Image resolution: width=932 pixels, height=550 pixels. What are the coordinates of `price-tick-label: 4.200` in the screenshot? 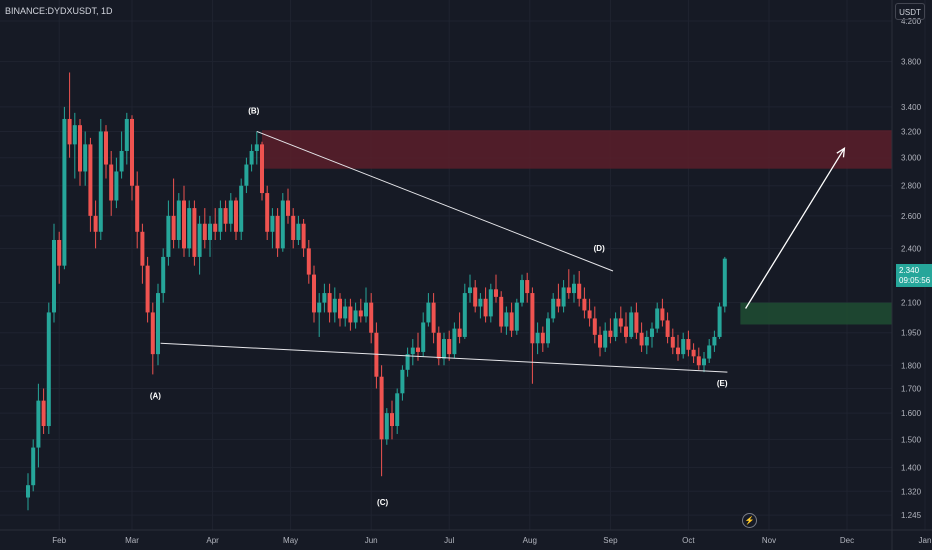 It's located at (911, 21).